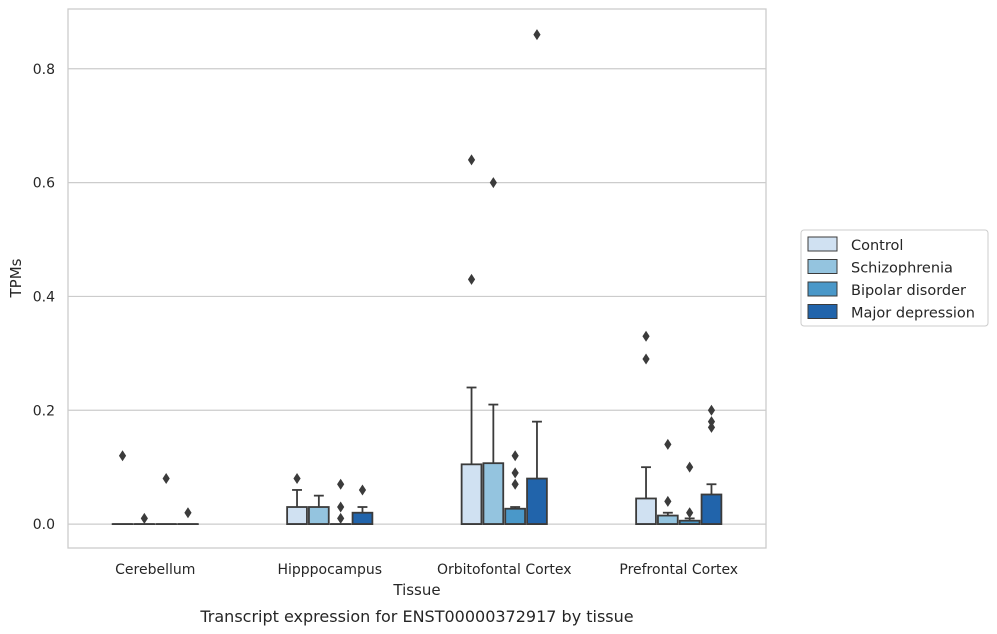 Image resolution: width=997 pixels, height=634 pixels. Describe the element at coordinates (44, 184) in the screenshot. I see `y-tick-label: 0.6` at that location.